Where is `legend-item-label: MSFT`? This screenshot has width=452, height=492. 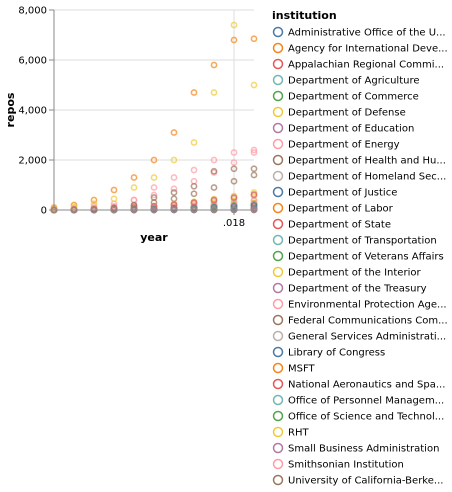 legend-item-label: MSFT is located at coordinates (302, 369).